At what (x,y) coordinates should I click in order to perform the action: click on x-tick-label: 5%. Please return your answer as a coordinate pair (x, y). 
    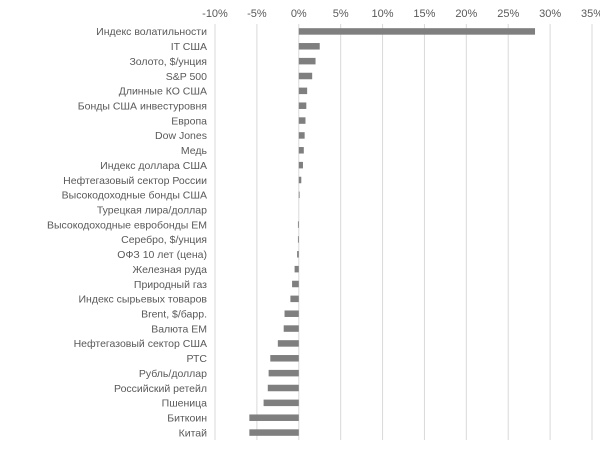
    Looking at the image, I should click on (341, 14).